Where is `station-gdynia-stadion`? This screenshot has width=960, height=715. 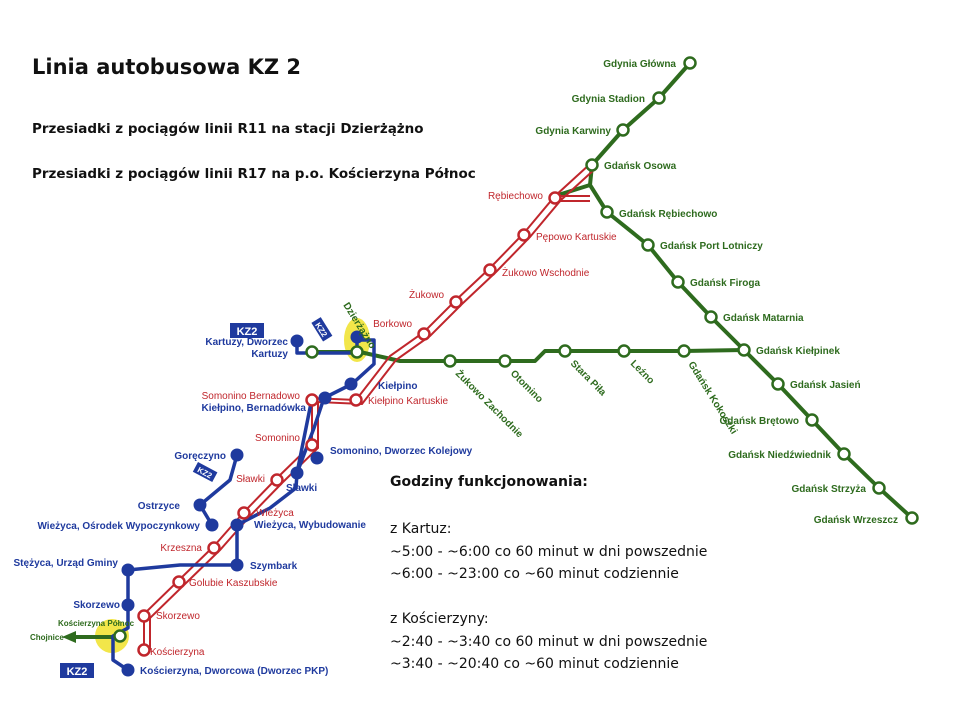
station-gdynia-stadion is located at coordinates (659, 98).